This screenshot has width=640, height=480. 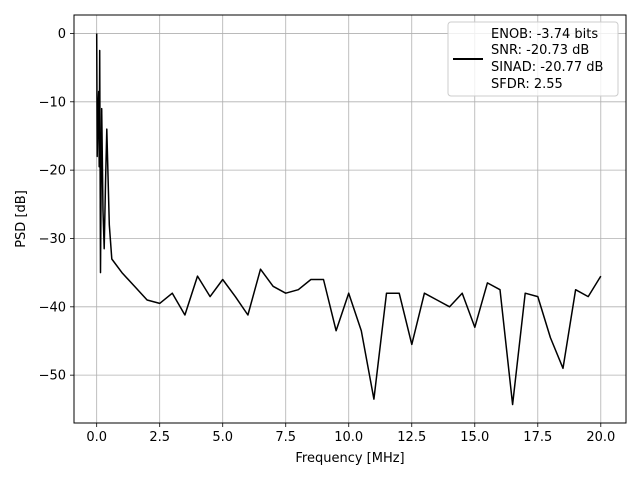 I want to click on x-tick-label: 5.0, so click(x=222, y=437).